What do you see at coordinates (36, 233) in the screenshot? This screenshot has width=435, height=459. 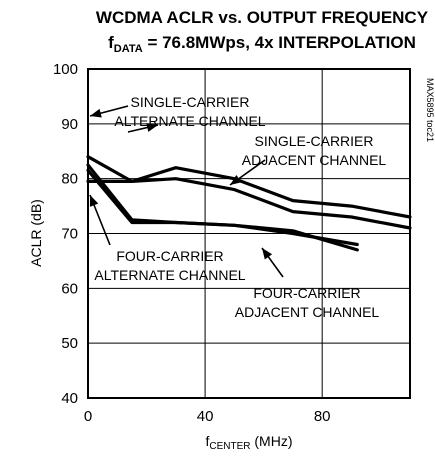 I see `y-axis-label: ACLR (dB)` at bounding box center [36, 233].